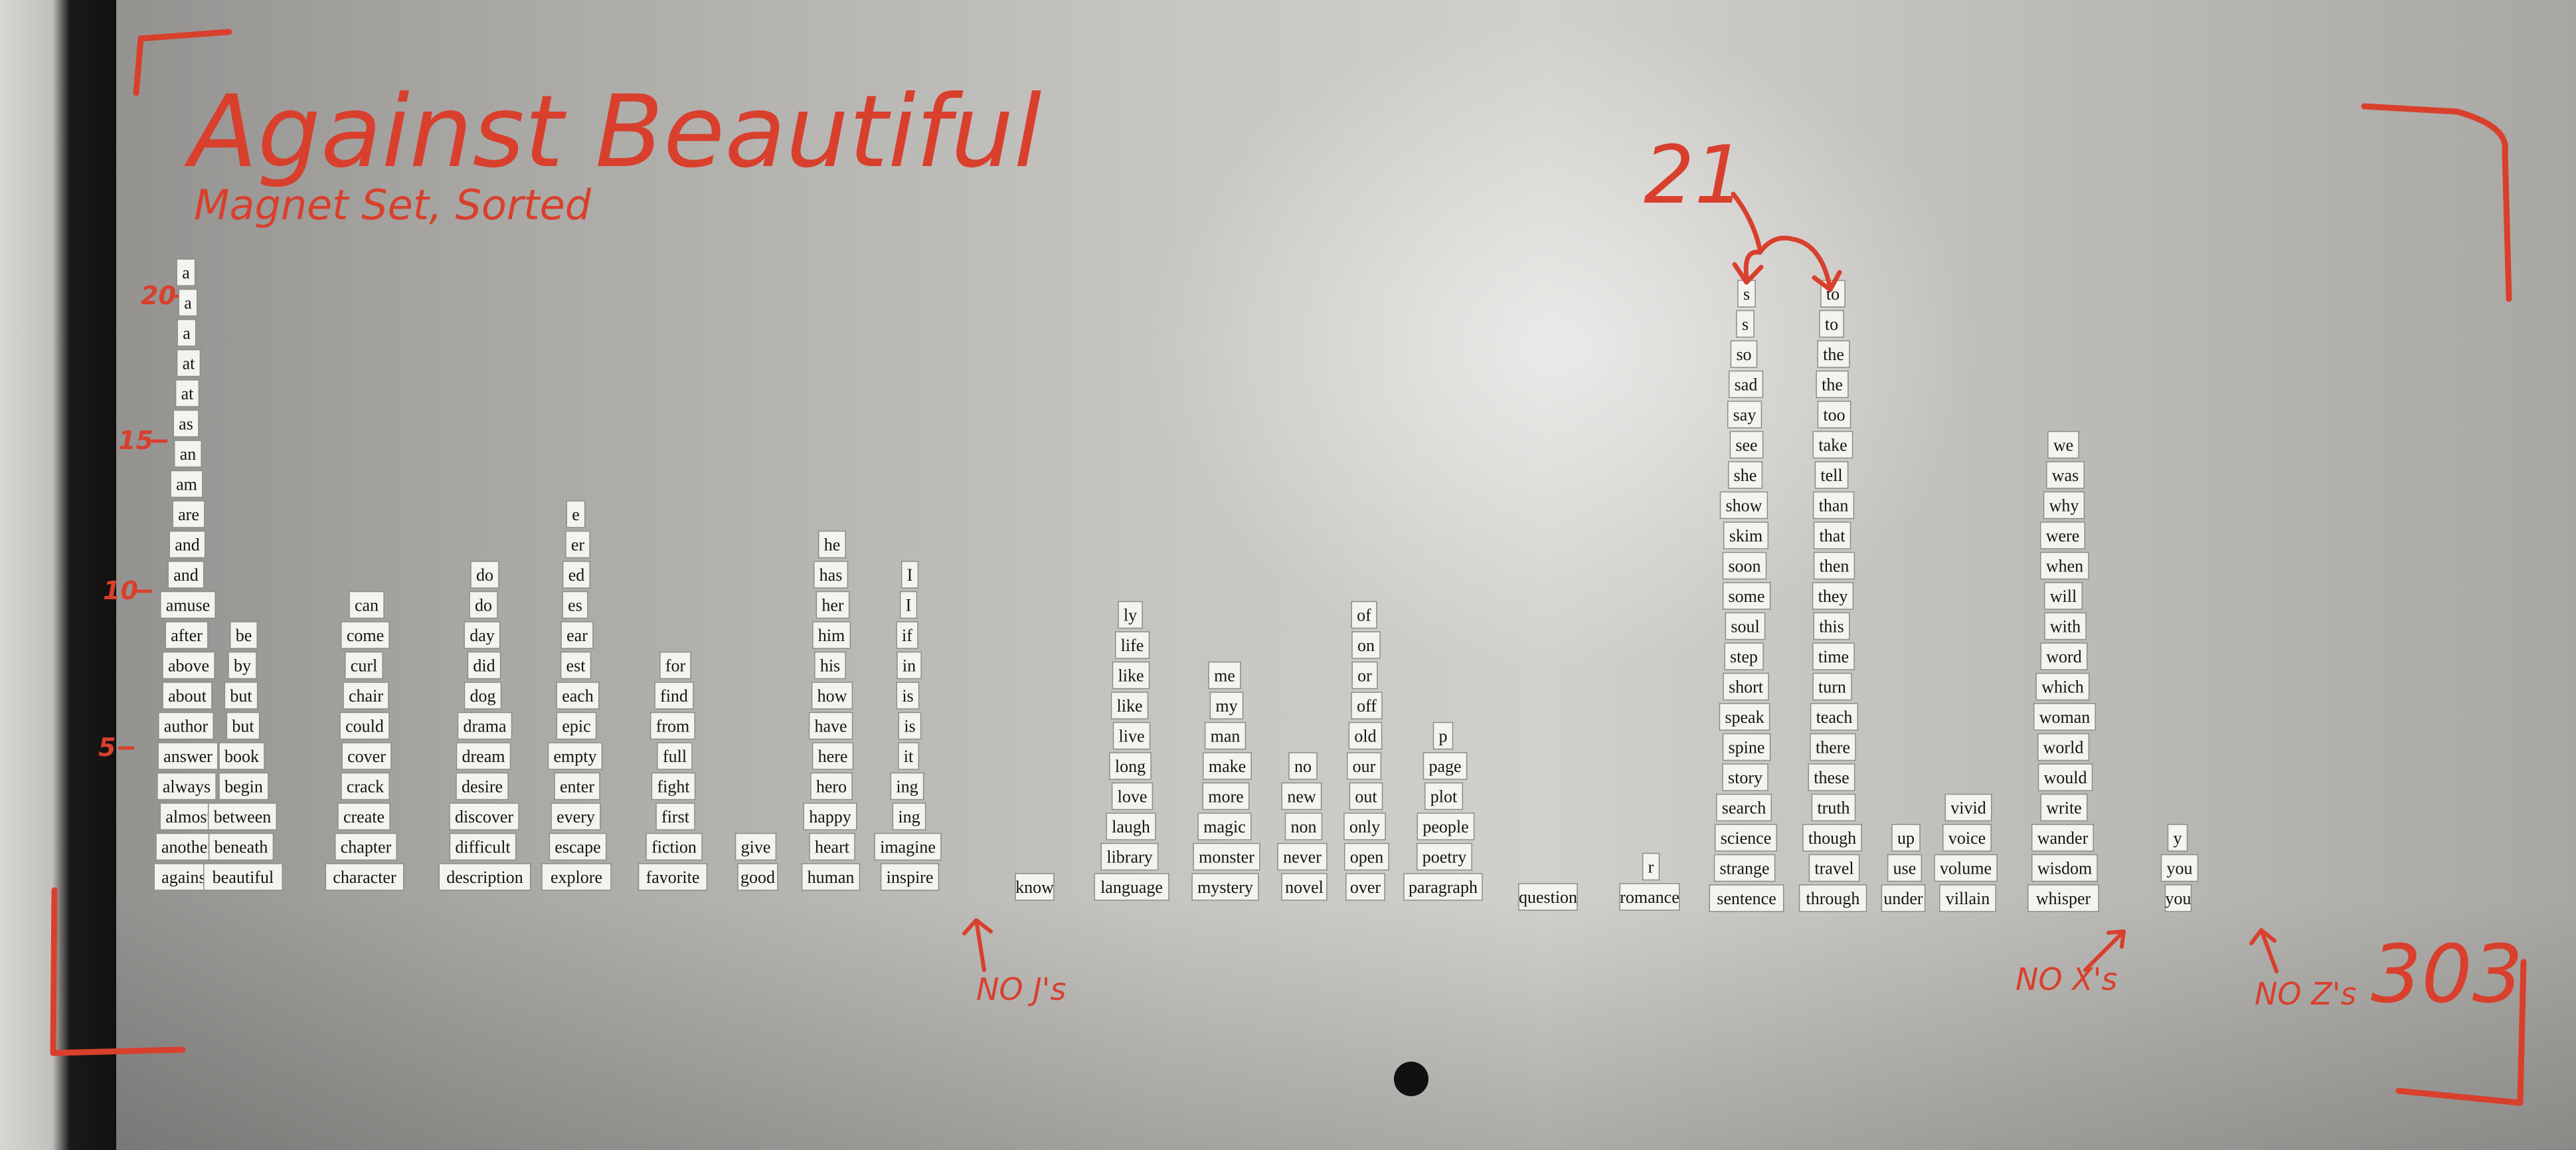  I want to click on tile-word: novel, so click(1304, 888).